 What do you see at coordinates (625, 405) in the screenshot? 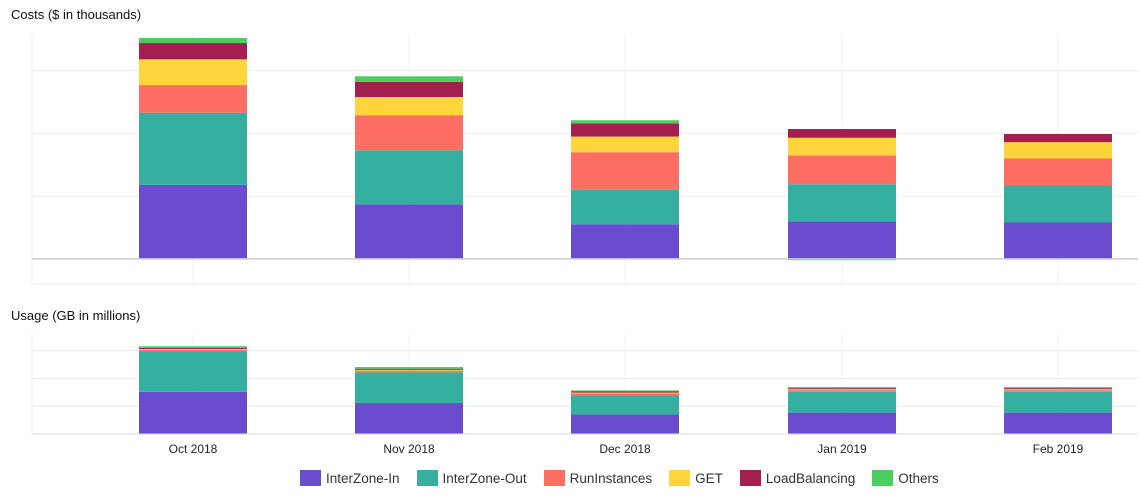
I see `usage-bar-dec-2018-interzone-out` at bounding box center [625, 405].